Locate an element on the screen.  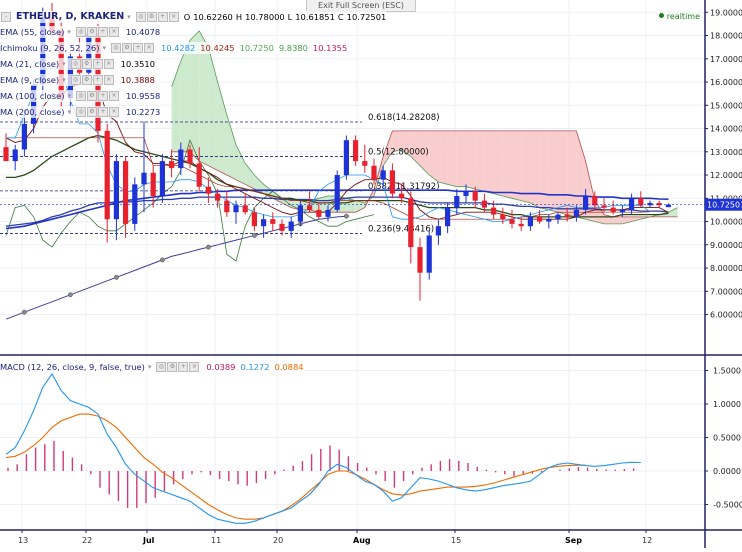
legend-ma21-controls: ◎ ⚙ + × is located at coordinates (92, 64).